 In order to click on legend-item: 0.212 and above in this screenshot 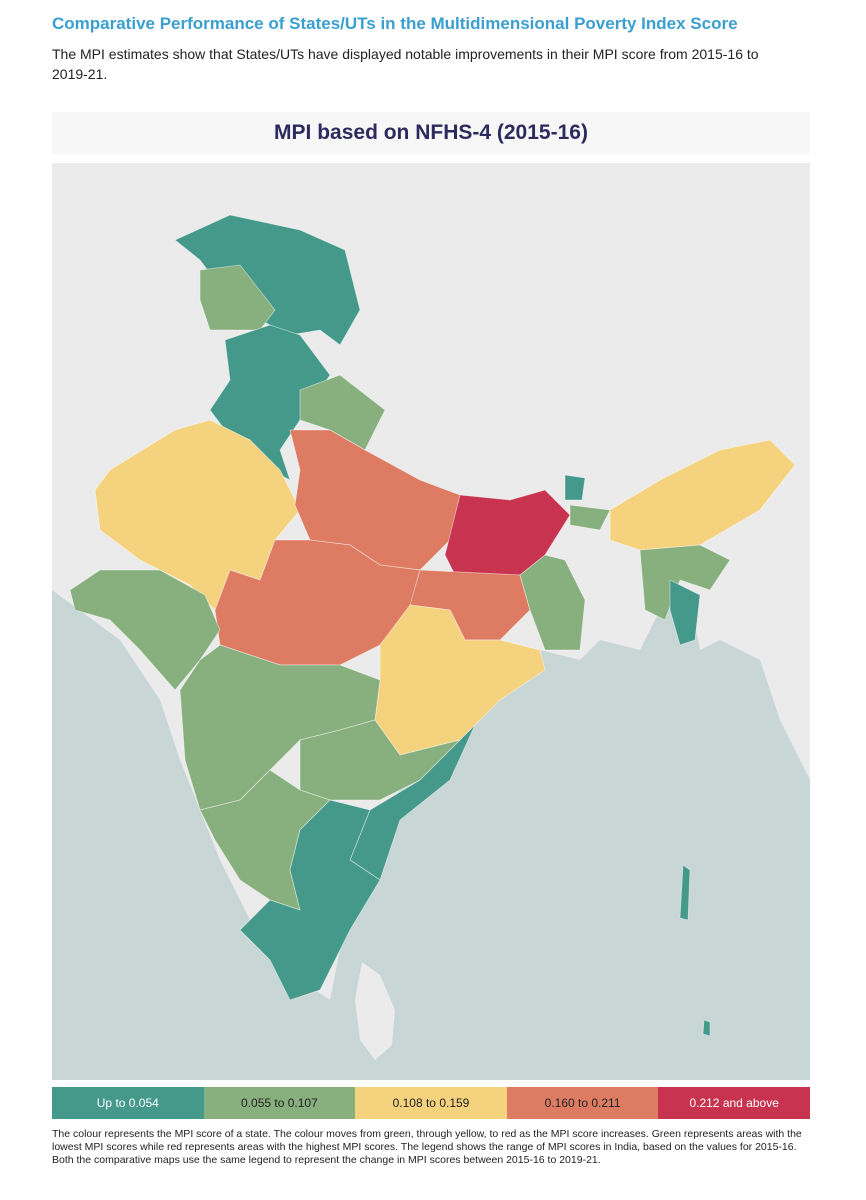, I will do `click(734, 1103)`.